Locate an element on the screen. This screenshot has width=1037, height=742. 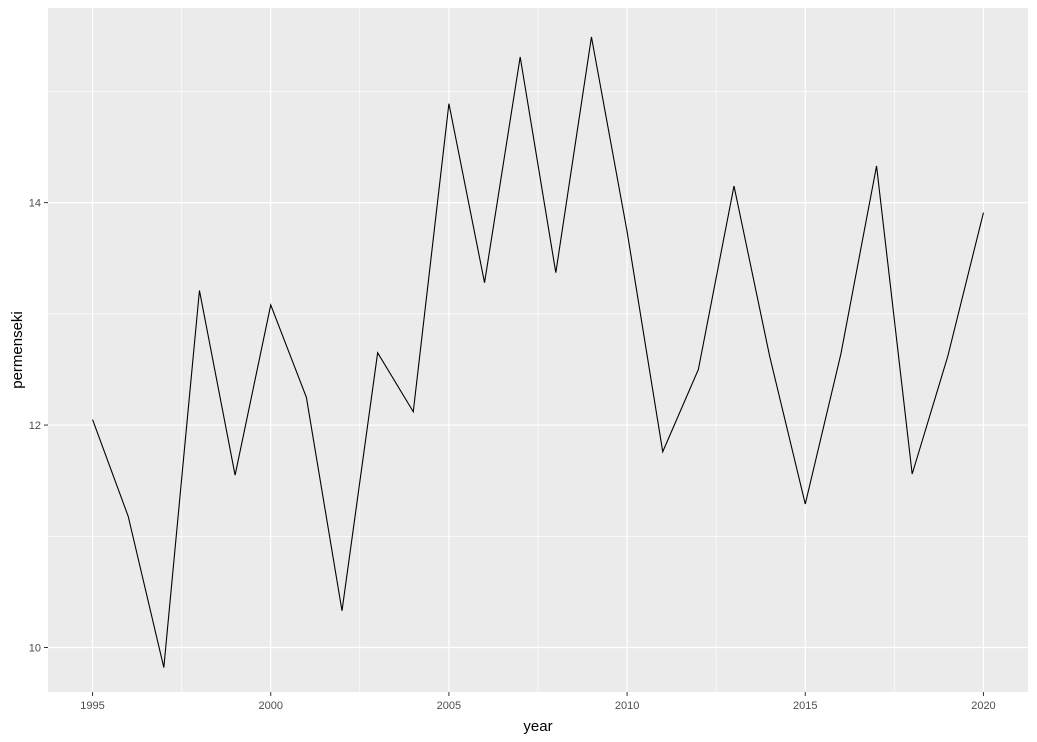
x-tick-label: 2020 is located at coordinates (983, 706).